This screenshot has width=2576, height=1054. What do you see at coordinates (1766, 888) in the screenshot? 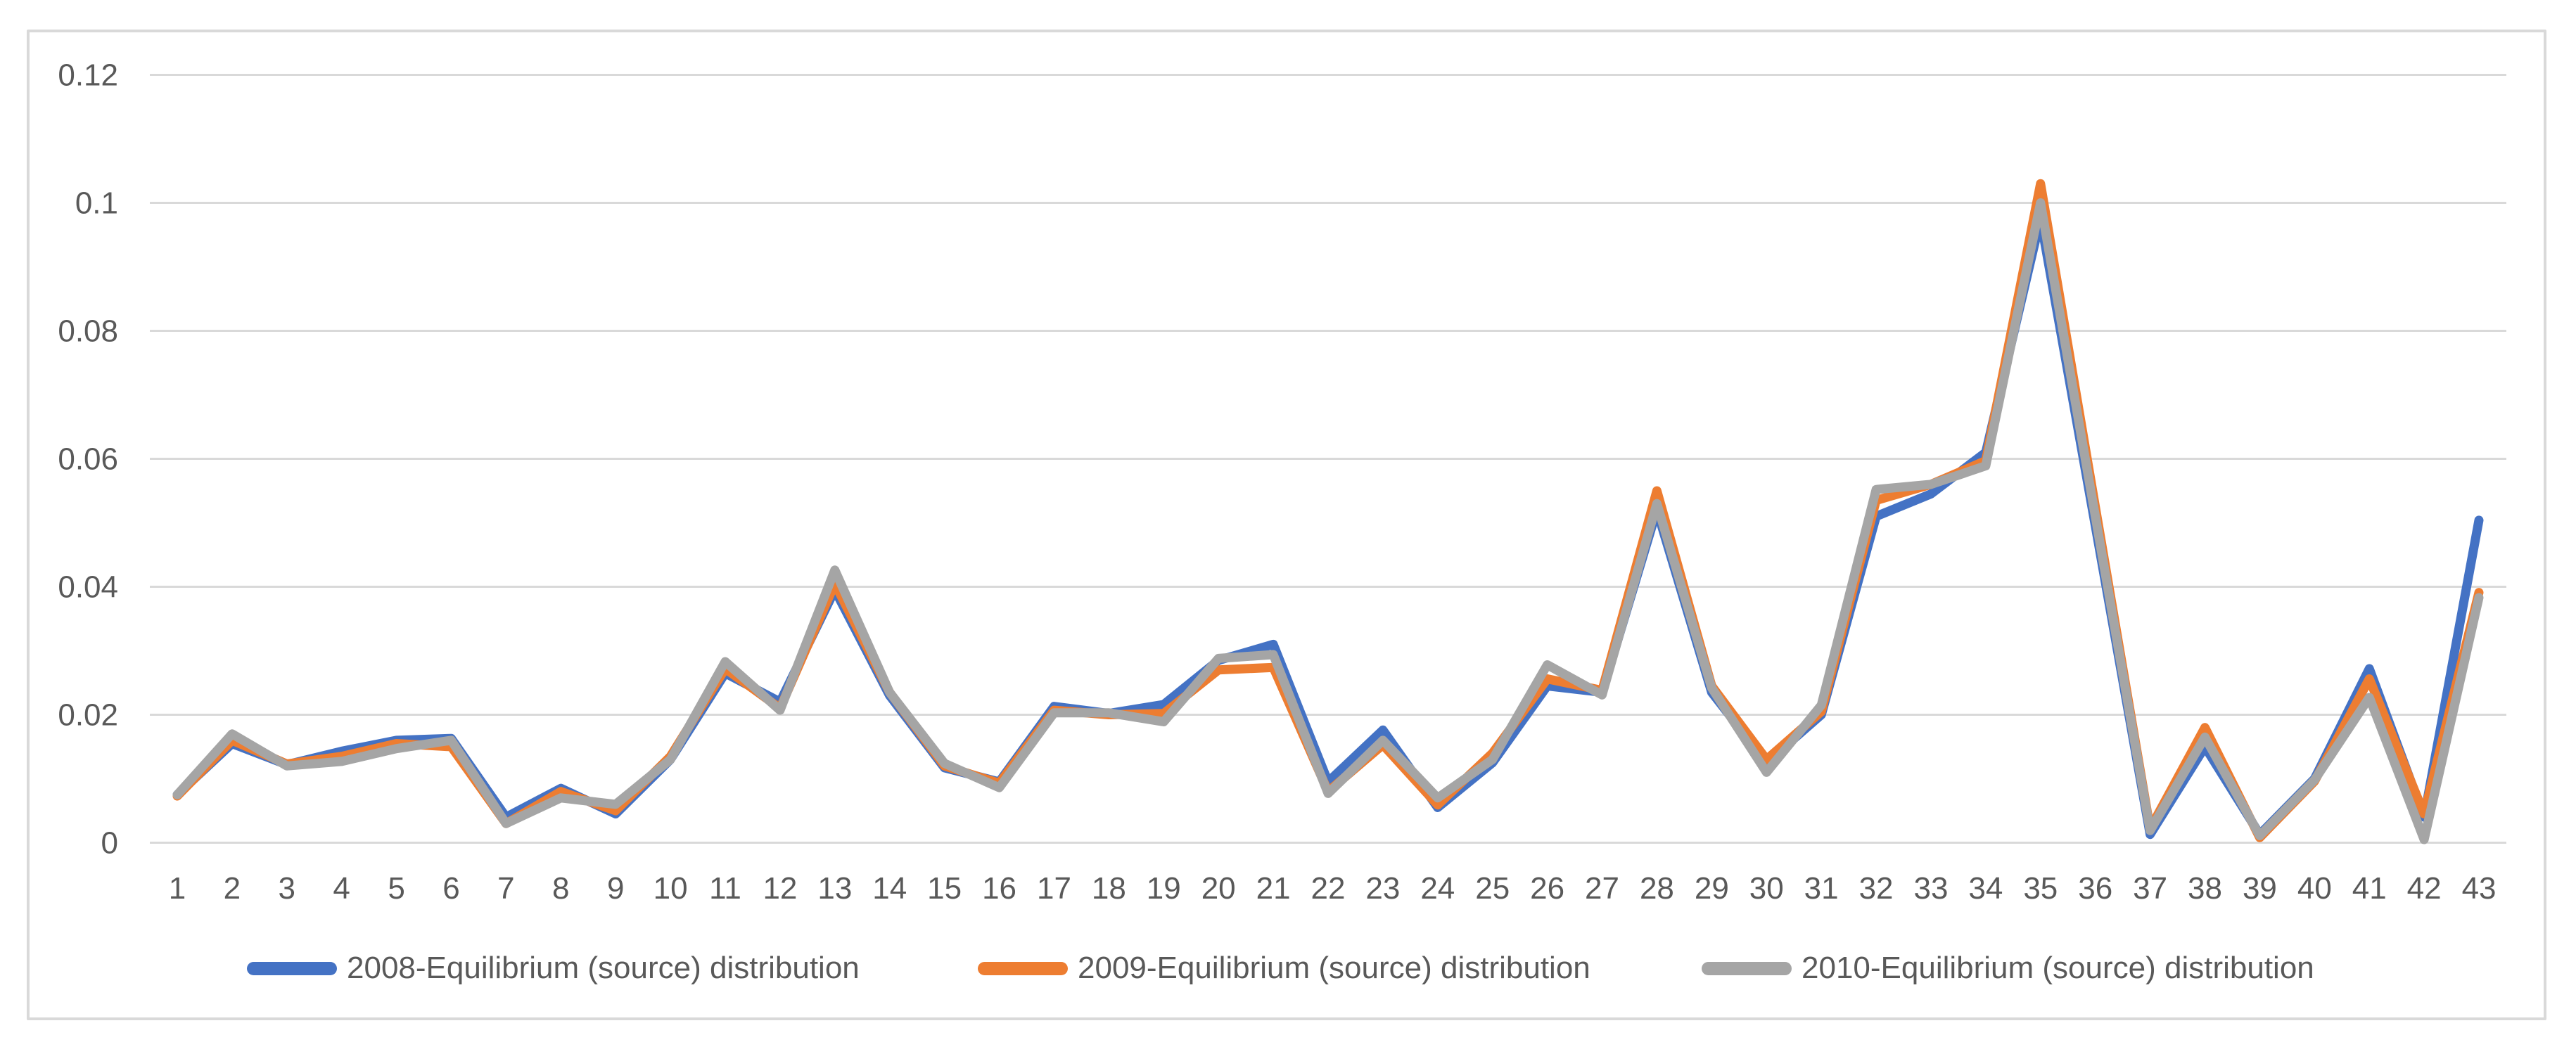
I see `x-tick-label-30: 30` at bounding box center [1766, 888].